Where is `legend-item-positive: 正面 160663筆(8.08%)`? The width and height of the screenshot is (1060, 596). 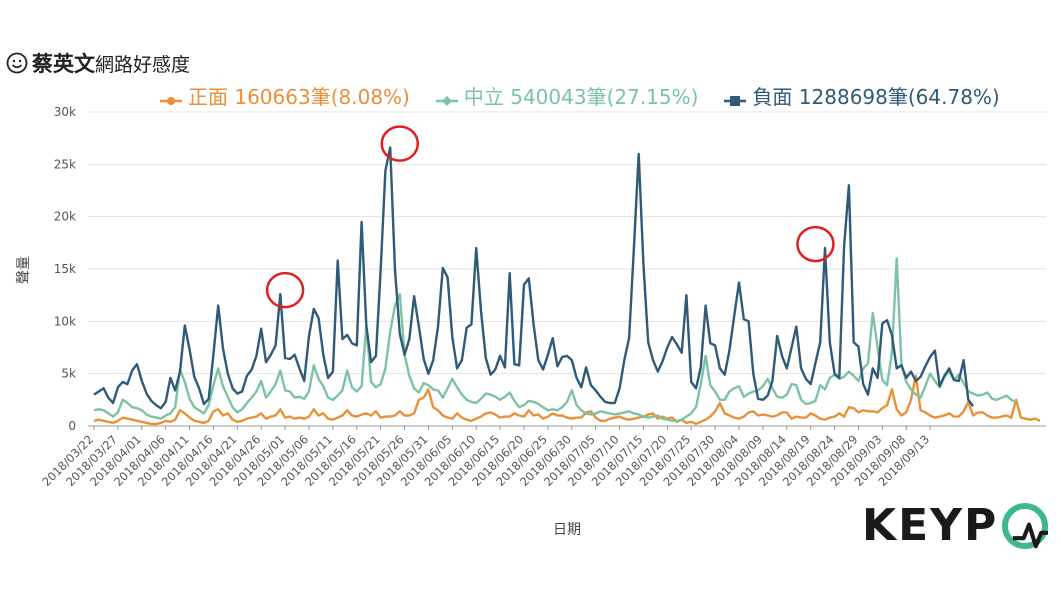 legend-item-positive: 正面 160663筆(8.08%) is located at coordinates (285, 95).